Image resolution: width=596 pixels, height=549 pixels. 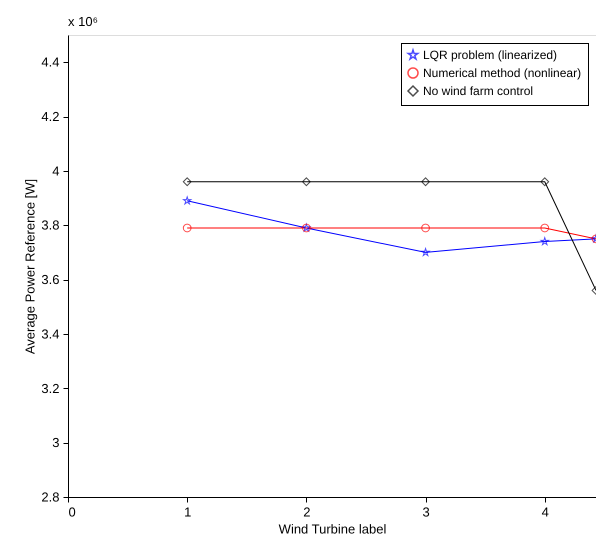 I want to click on x-tick-label: 0, so click(x=72, y=512).